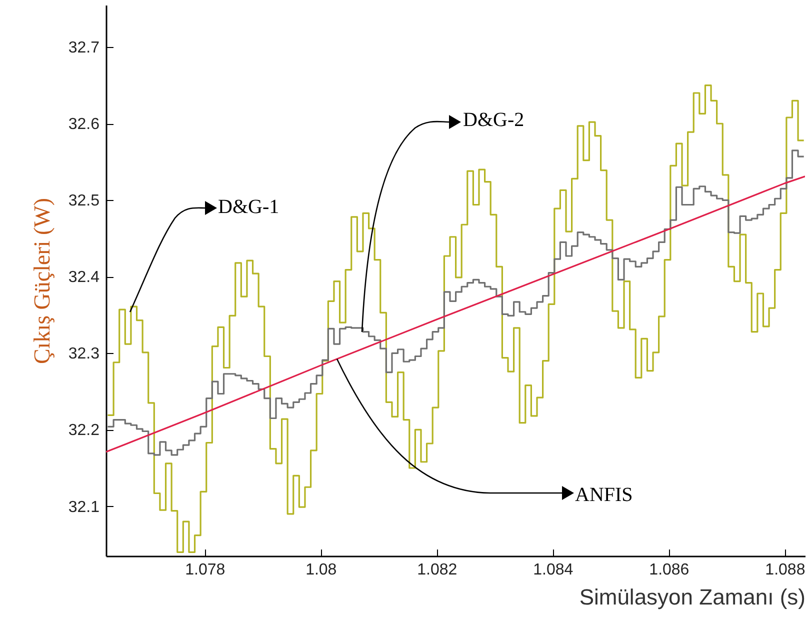 The image size is (810, 635). I want to click on x-tick-label: 1.078, so click(205, 570).